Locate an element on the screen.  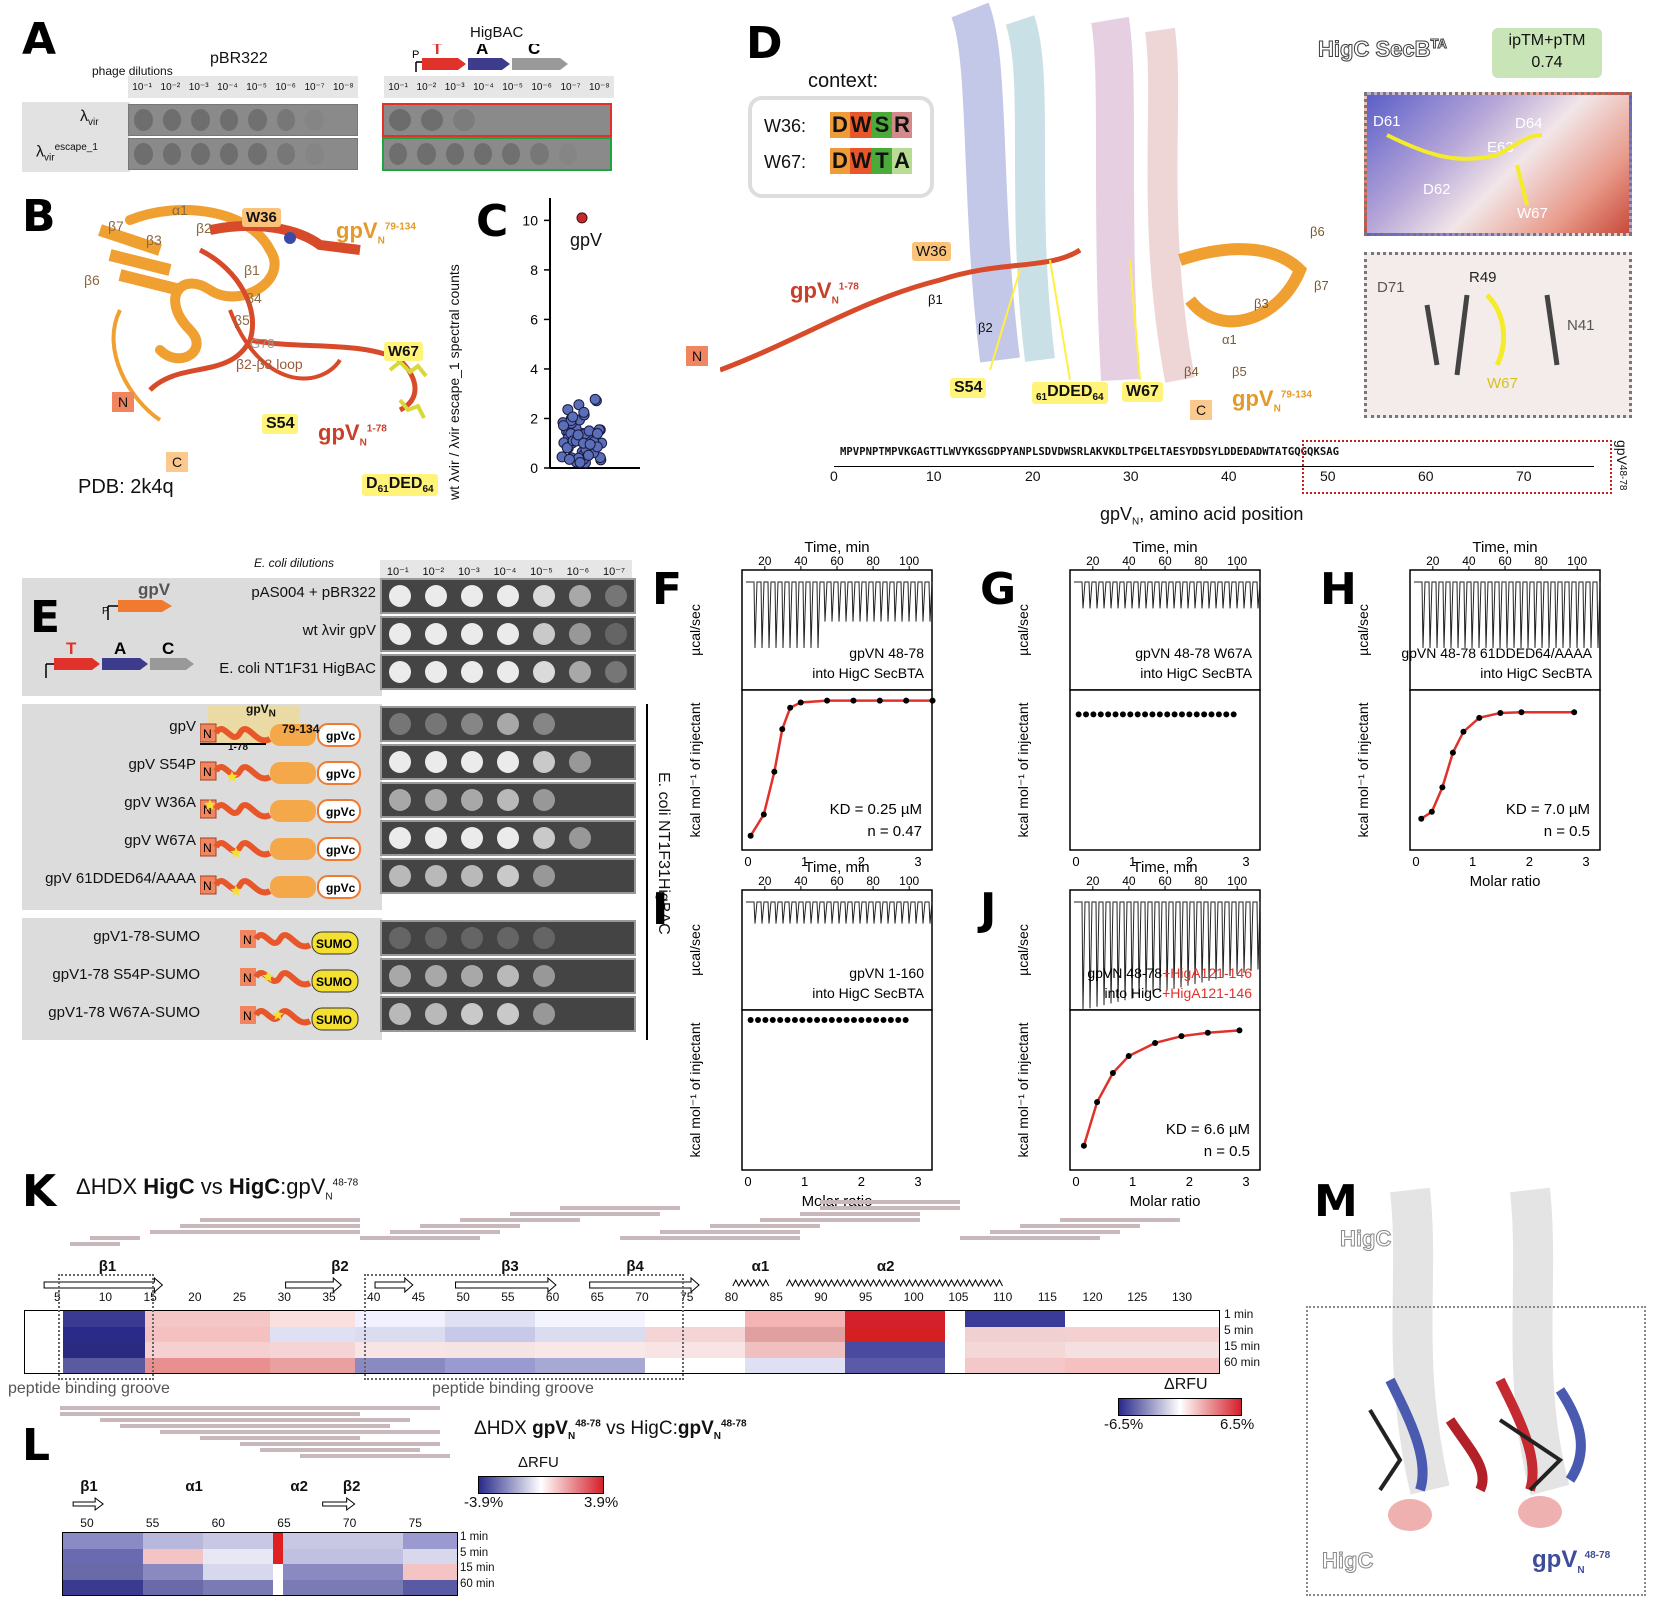
ctx-letter: T is located at coordinates (882, 161).